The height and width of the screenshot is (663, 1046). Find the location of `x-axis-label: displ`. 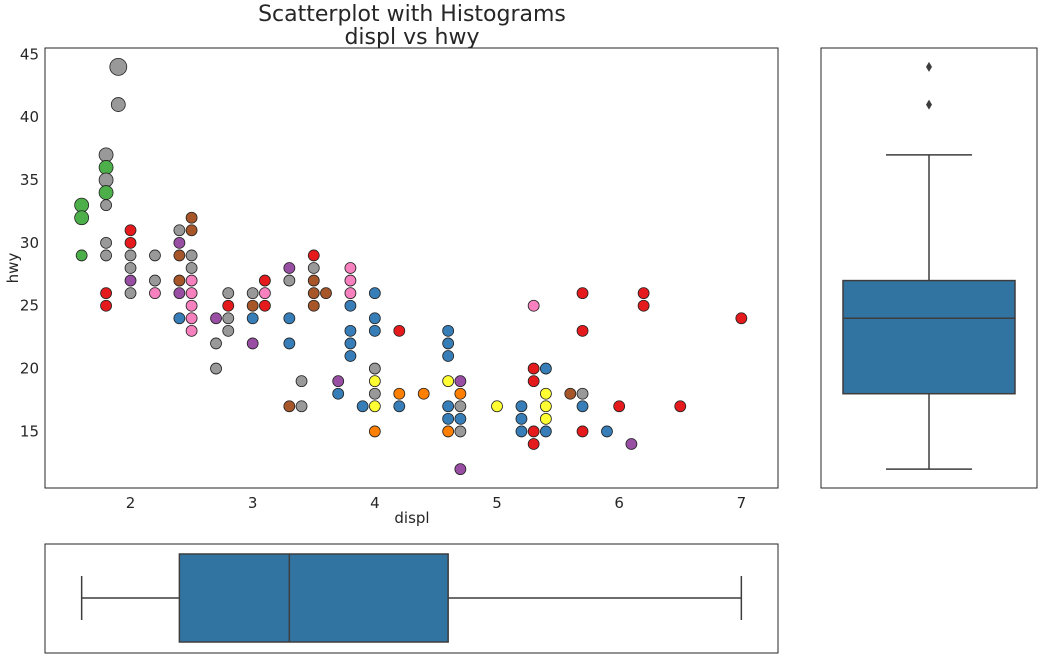

x-axis-label: displ is located at coordinates (411, 518).